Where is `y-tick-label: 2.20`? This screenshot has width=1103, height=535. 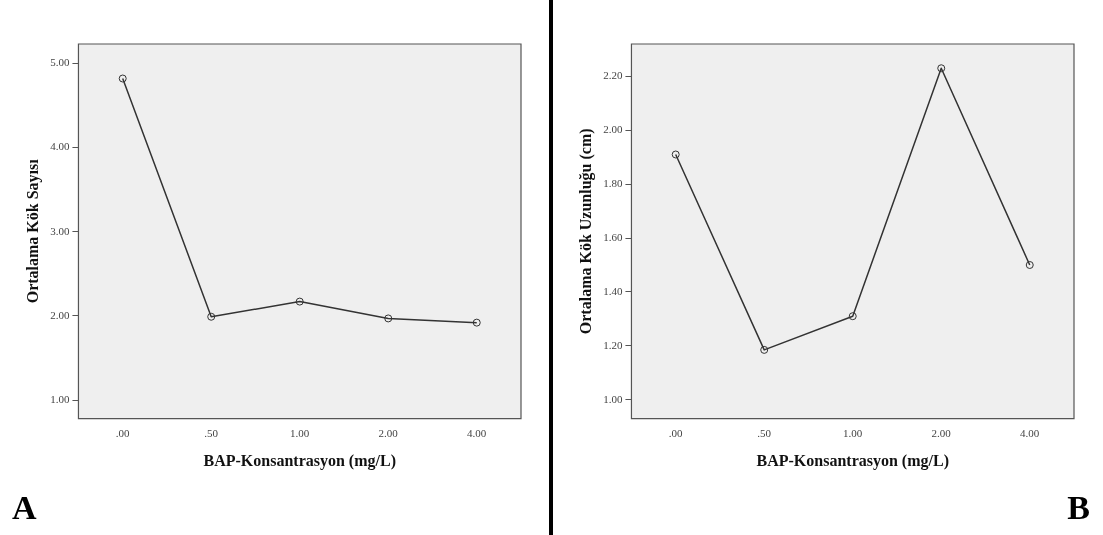
y-tick-label: 2.20 is located at coordinates (613, 75).